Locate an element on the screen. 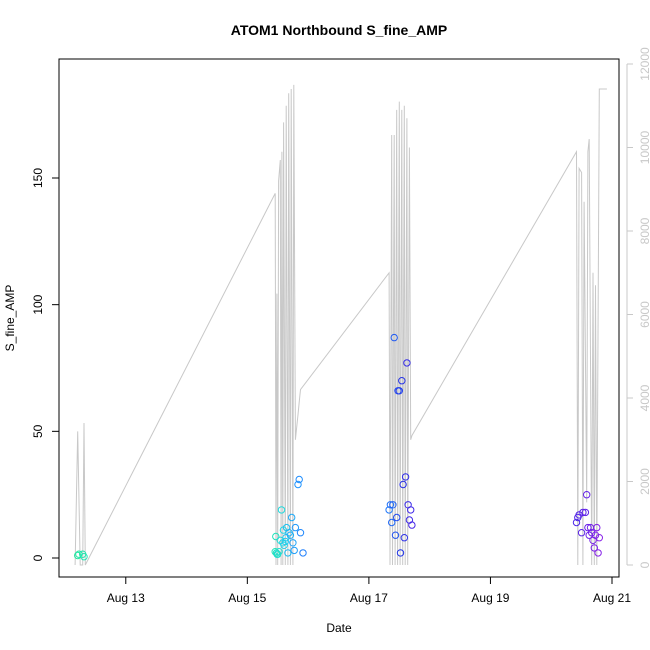 The height and width of the screenshot is (650, 650). x-tick-label: Aug 19 is located at coordinates (490, 598).